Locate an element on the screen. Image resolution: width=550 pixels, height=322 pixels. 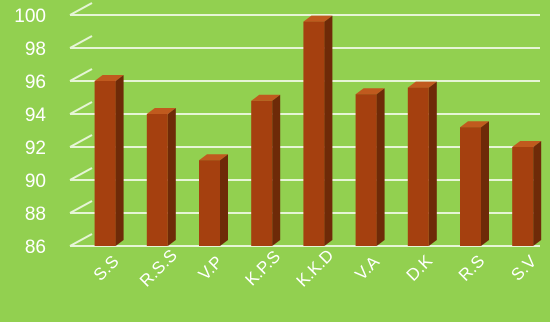
x-category-label: D.K is located at coordinates (420, 268).